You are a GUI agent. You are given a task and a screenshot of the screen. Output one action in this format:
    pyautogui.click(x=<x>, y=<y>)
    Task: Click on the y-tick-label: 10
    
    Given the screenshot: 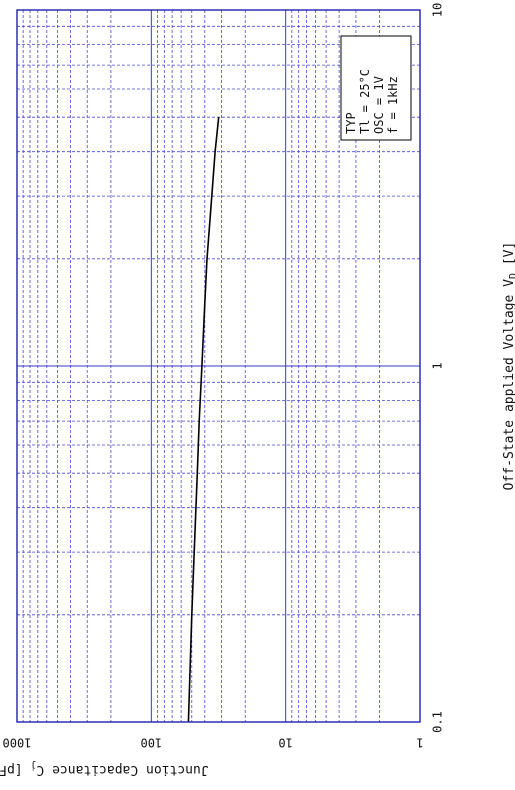 What is the action you would take?
    pyautogui.click(x=285, y=743)
    